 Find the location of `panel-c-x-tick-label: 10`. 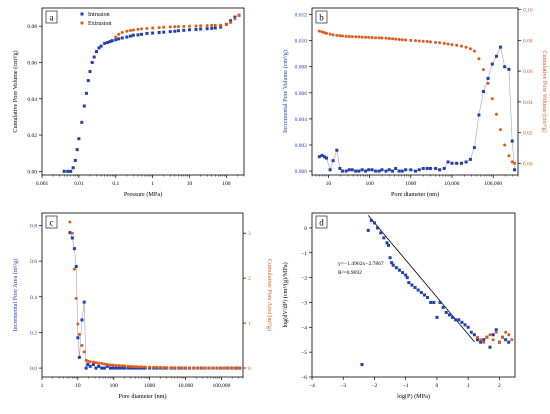

panel-c-x-tick-label: 10 is located at coordinates (78, 386).